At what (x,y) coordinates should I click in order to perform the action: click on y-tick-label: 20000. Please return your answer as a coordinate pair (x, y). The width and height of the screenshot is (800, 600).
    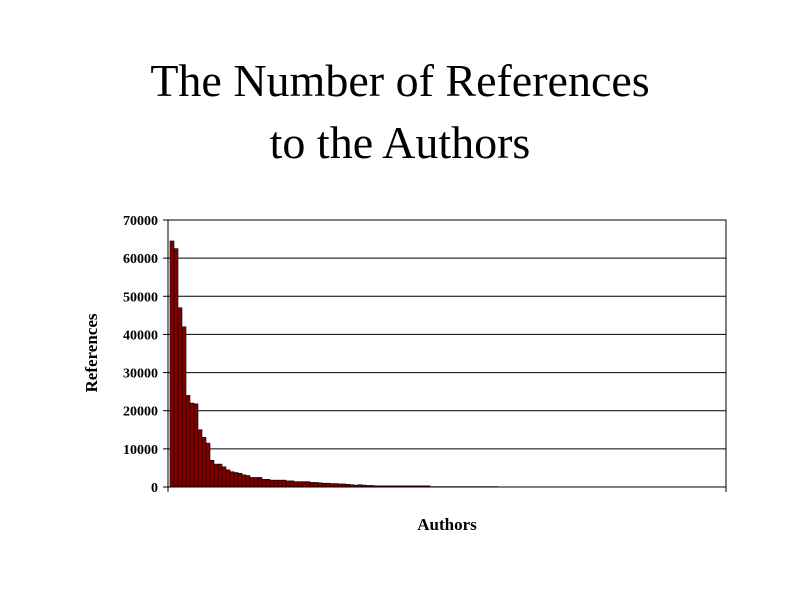
    Looking at the image, I should click on (140, 412).